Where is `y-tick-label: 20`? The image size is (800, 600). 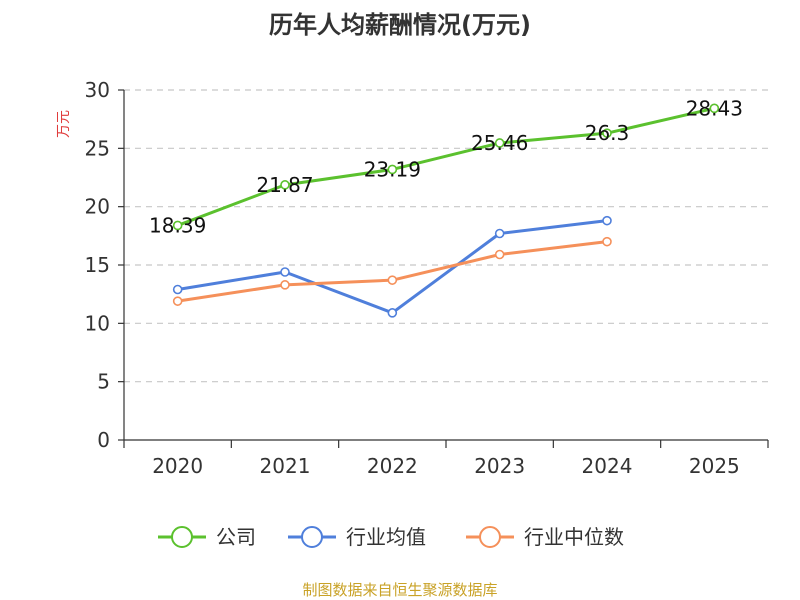 y-tick-label: 20 is located at coordinates (97, 207).